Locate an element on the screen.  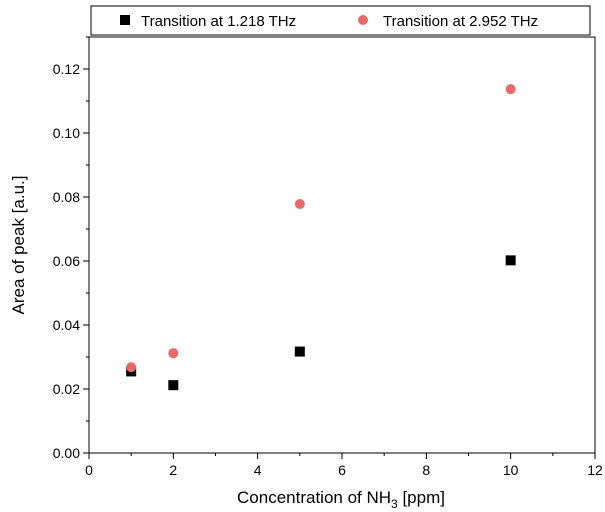
x-axis-label-unit: [ppm] is located at coordinates (421, 497).